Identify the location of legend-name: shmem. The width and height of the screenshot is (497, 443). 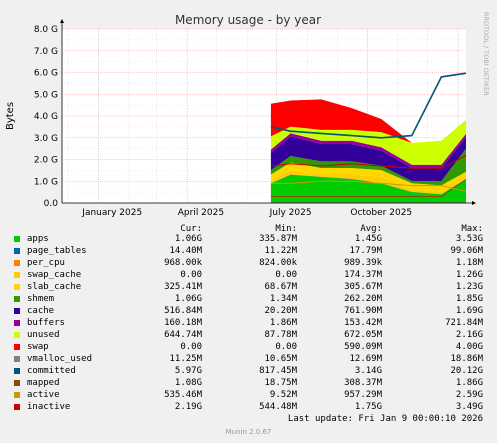
(41, 299).